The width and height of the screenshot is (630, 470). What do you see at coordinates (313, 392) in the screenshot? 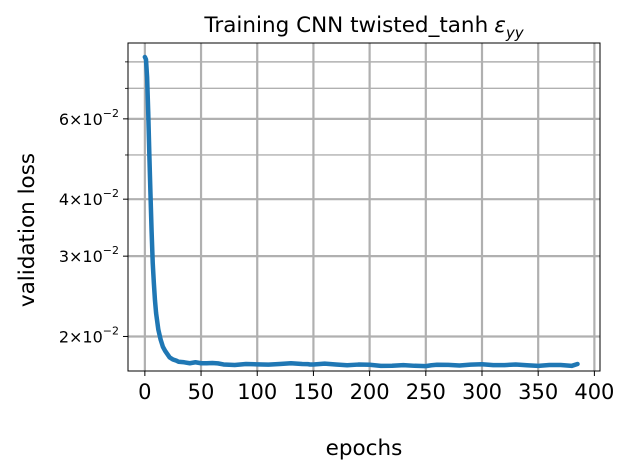
I see `x-tick-label: 150` at bounding box center [313, 392].